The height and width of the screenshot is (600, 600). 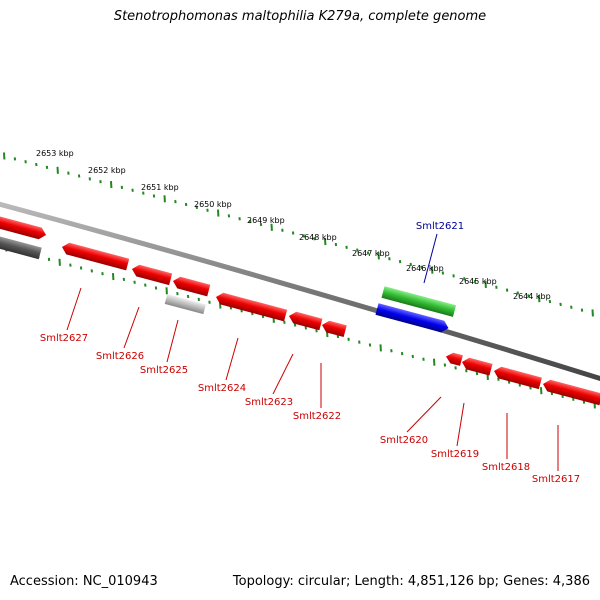 I want to click on tick-label: 2651 kbp, so click(x=160, y=187).